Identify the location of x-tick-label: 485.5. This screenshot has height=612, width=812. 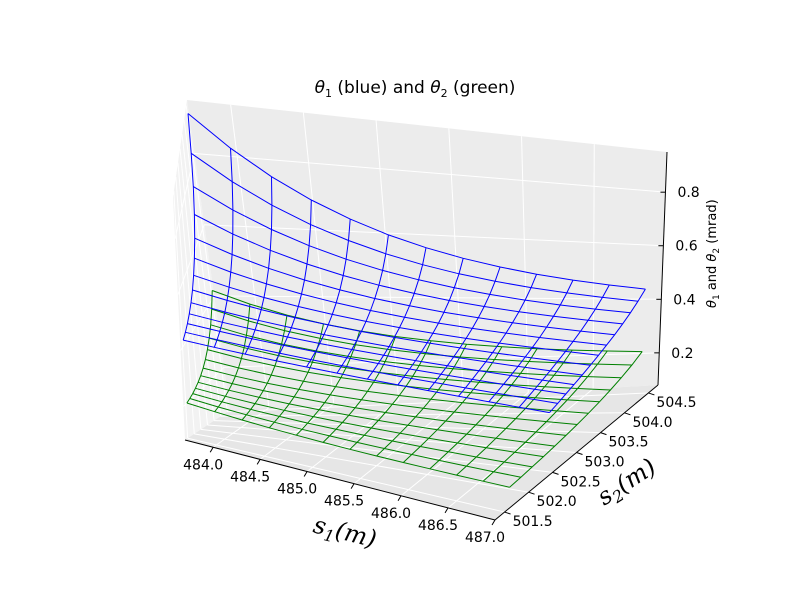
(344, 502).